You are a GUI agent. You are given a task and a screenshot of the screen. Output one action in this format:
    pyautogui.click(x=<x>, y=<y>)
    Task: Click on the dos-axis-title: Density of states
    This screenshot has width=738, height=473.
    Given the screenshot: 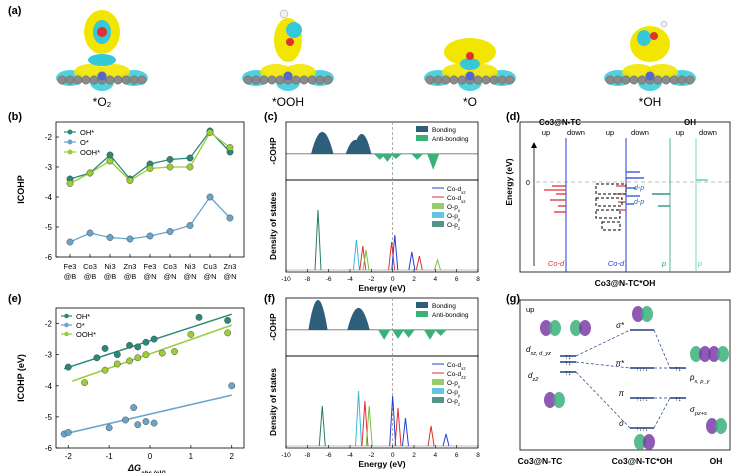 What is the action you would take?
    pyautogui.click(x=273, y=226)
    